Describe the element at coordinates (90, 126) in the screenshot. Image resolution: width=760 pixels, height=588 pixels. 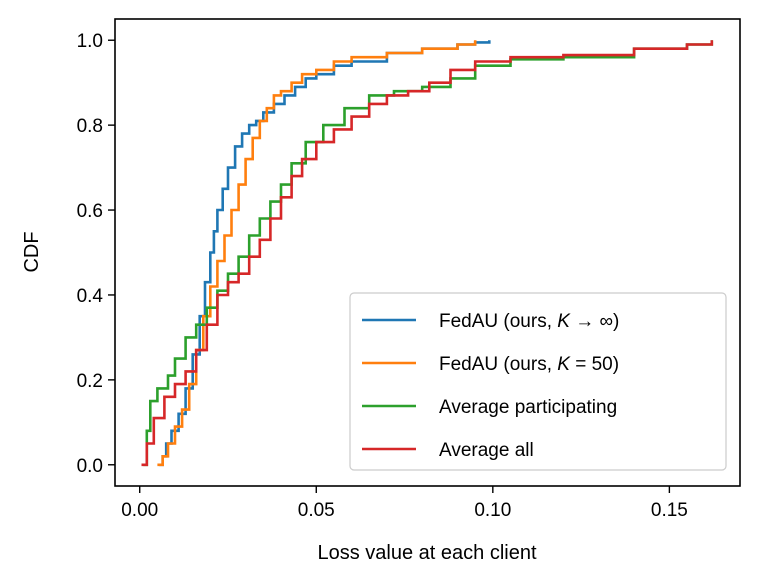
I see `y-tick-label: 0.8` at that location.